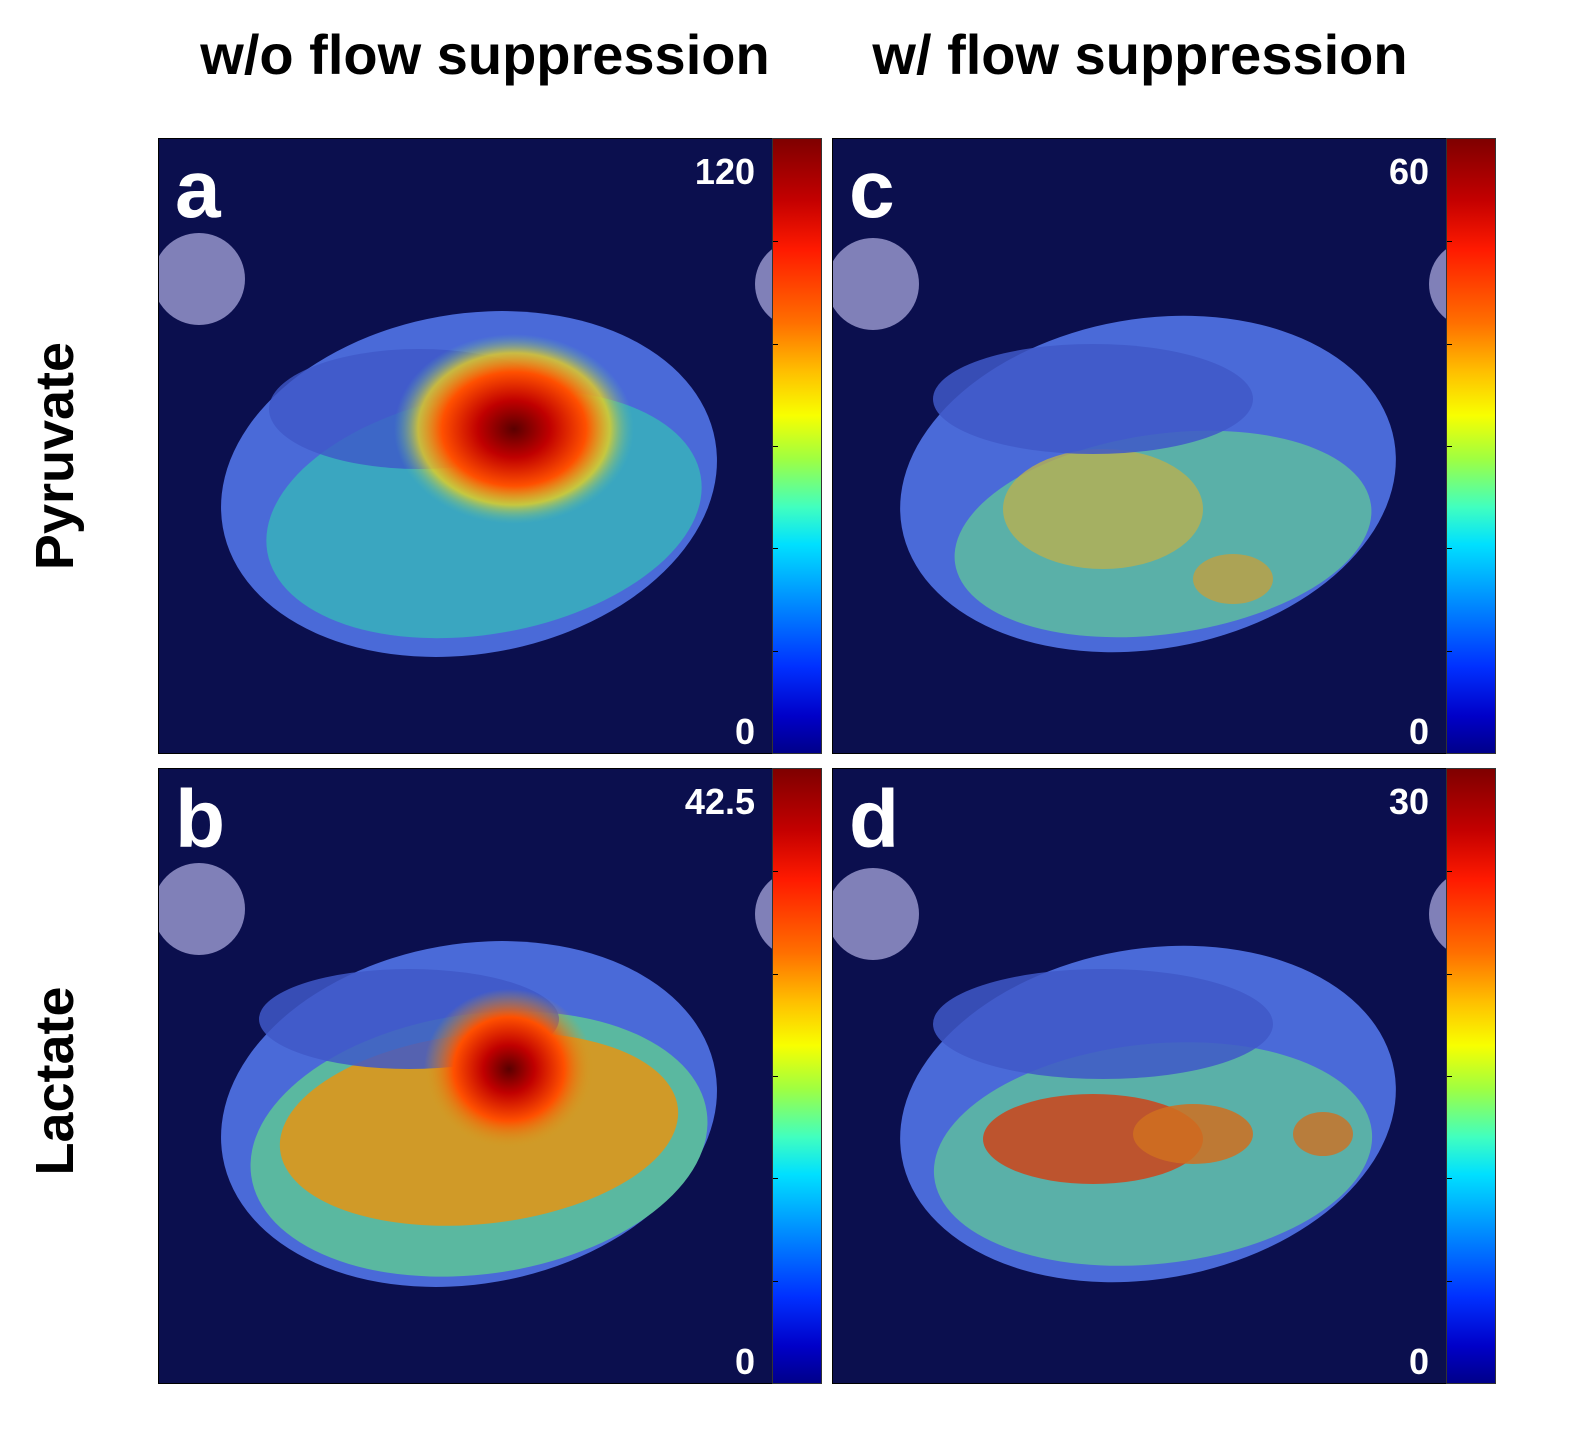  Describe the element at coordinates (1418, 1361) in the screenshot. I see `panel-d-colorbar-min: 0` at that location.